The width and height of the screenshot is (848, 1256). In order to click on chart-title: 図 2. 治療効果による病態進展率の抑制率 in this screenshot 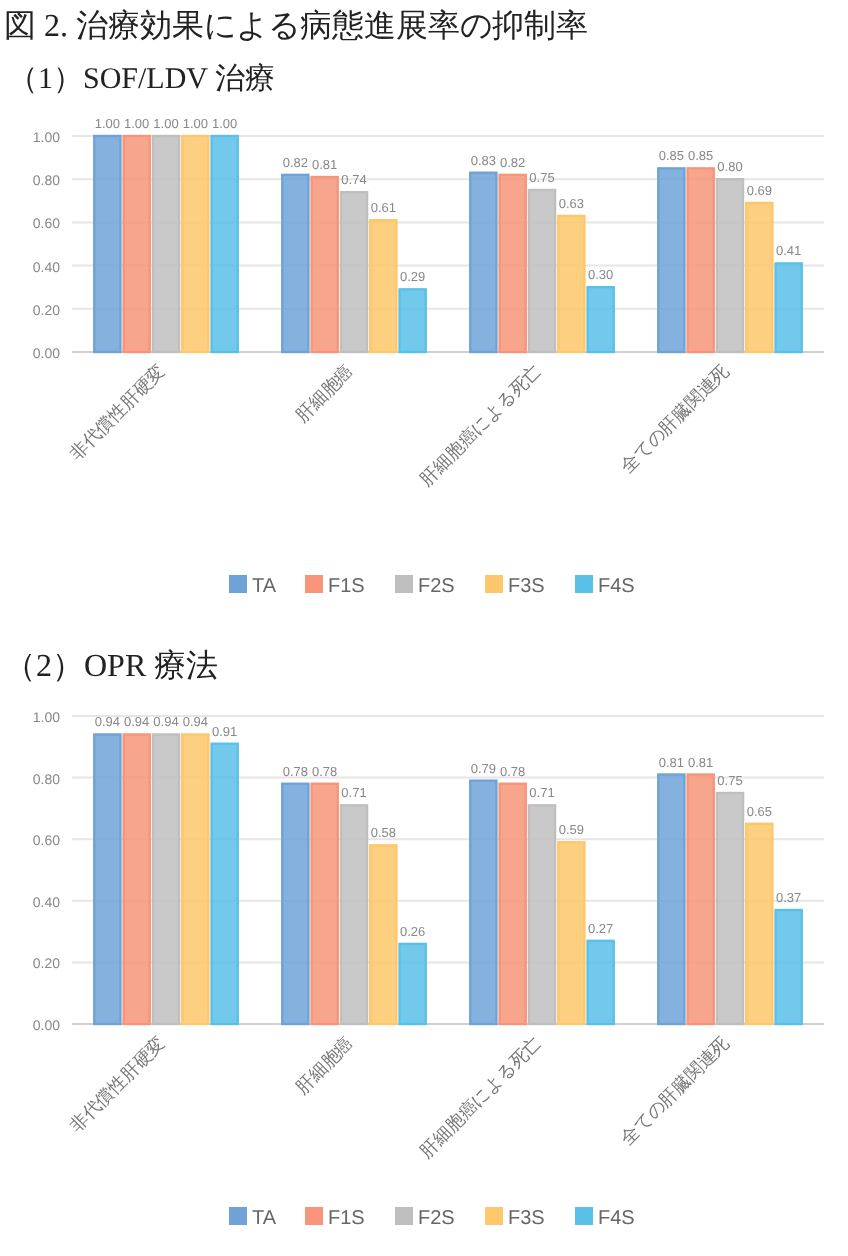, I will do `click(296, 26)`.